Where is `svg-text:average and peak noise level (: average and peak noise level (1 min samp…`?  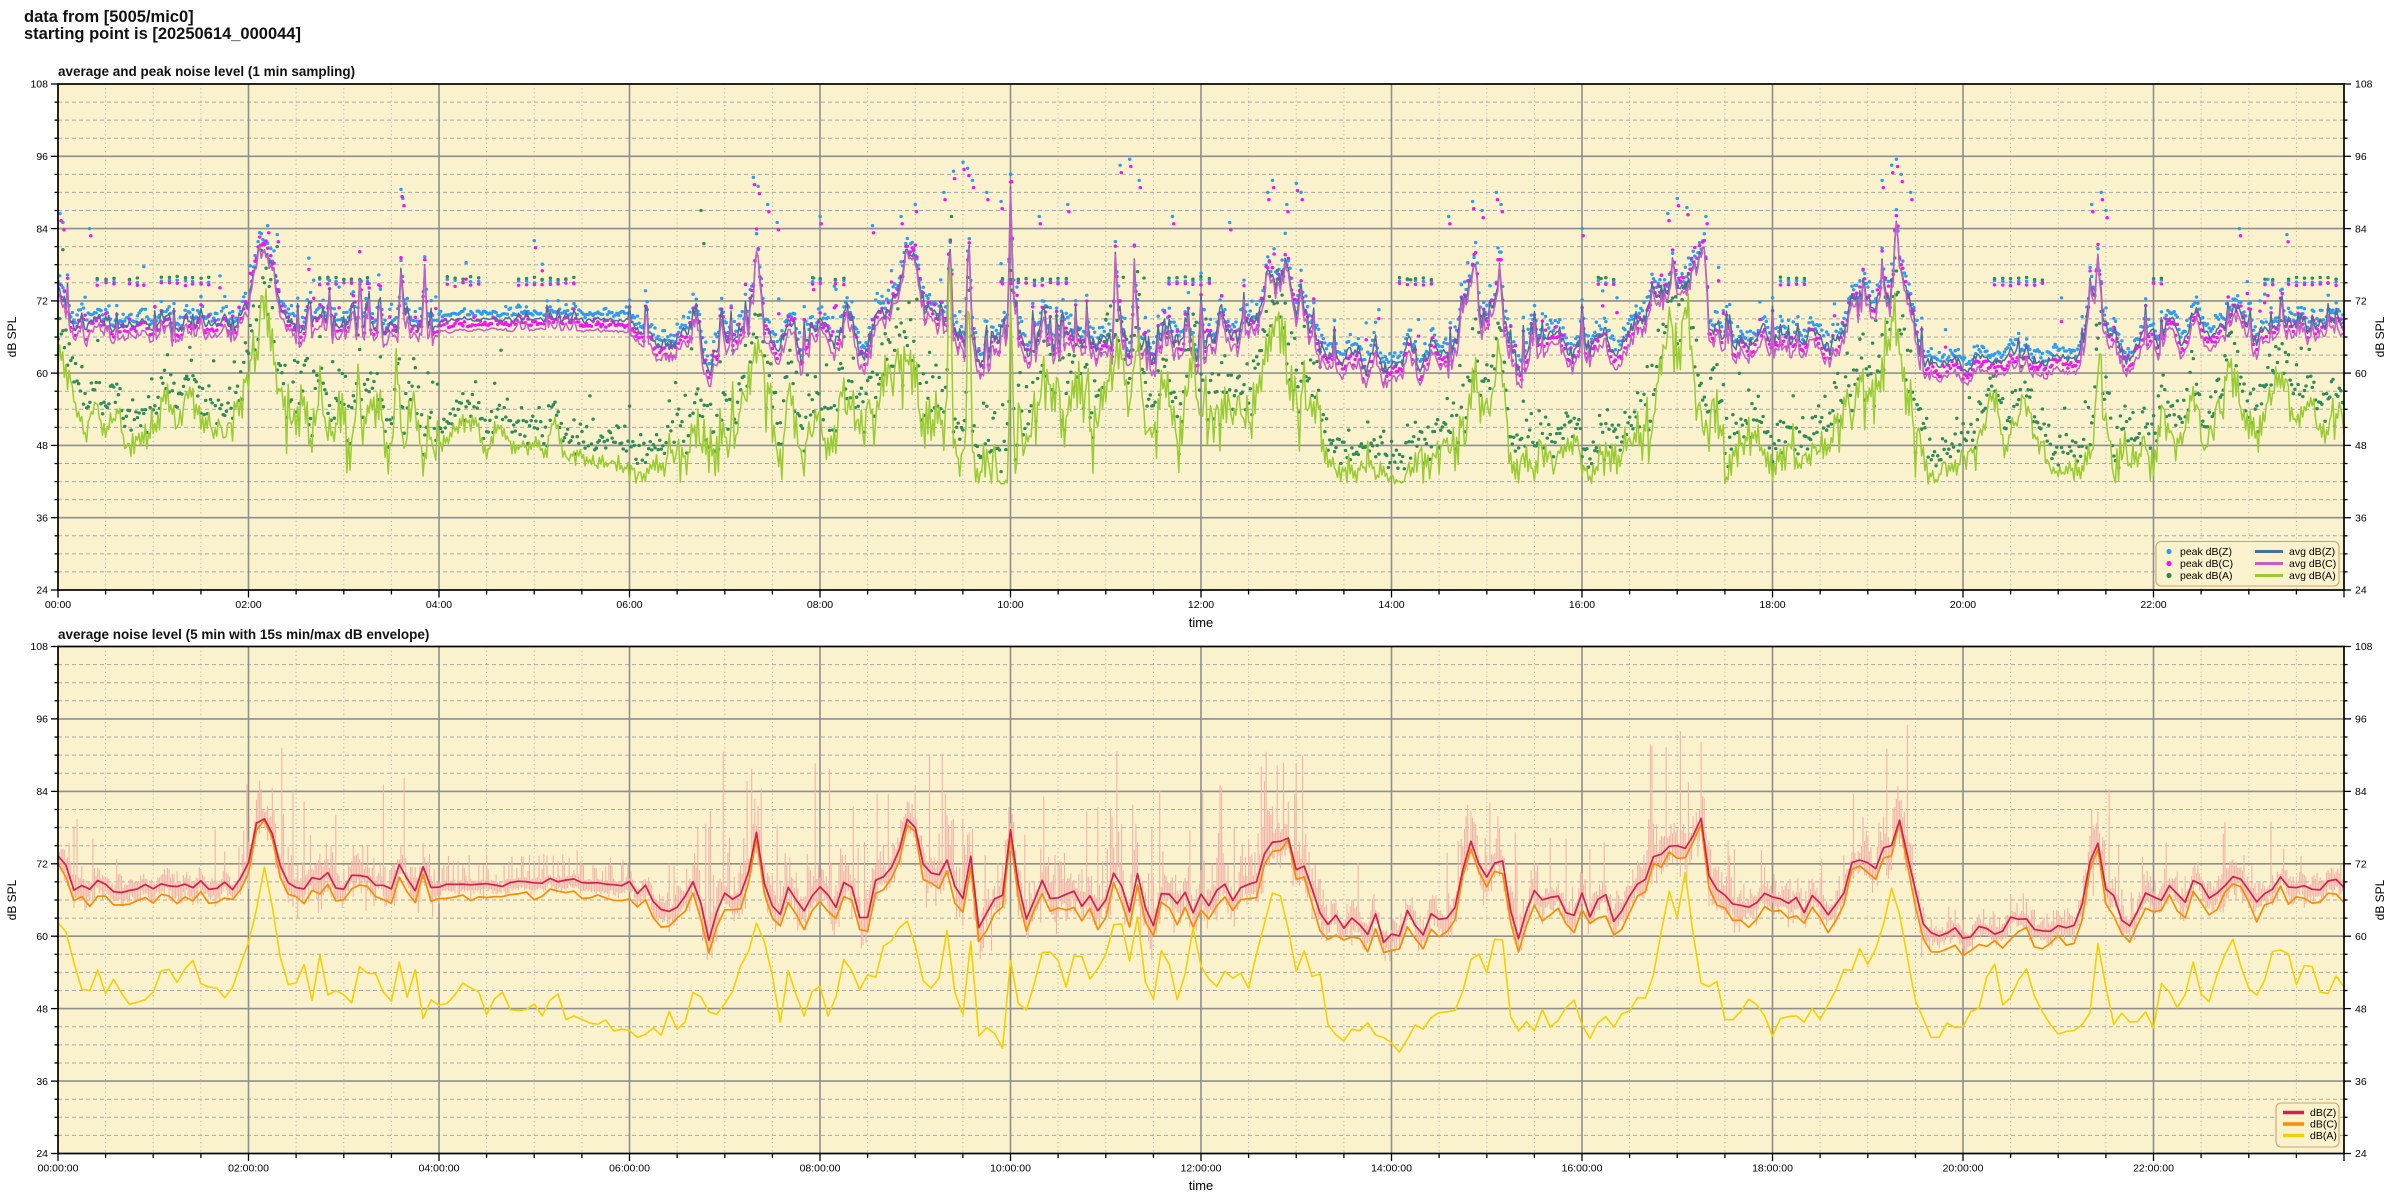 svg-text:average and peak noise level (: average and peak noise level (1 min samp… is located at coordinates (206, 71).